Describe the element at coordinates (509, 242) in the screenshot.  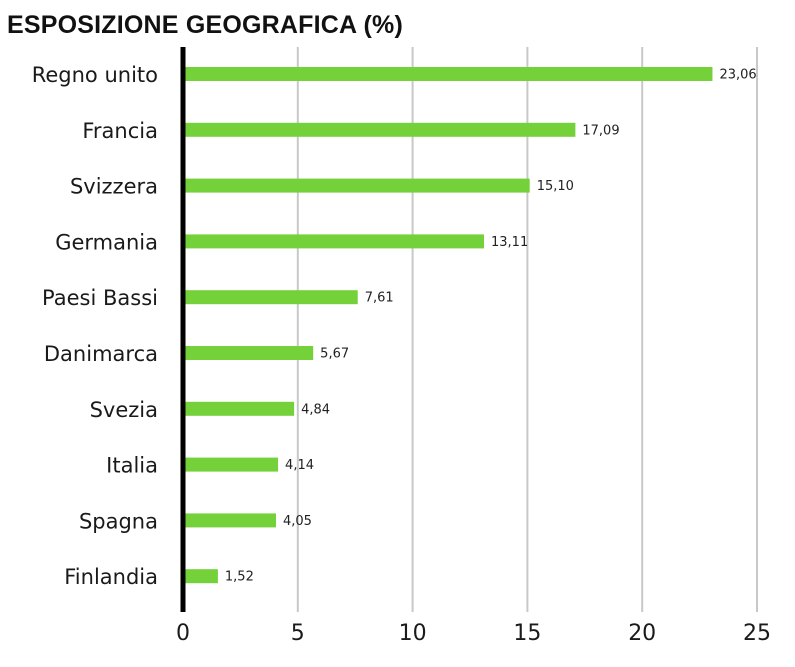
I see `value-label-3: 13,11` at that location.